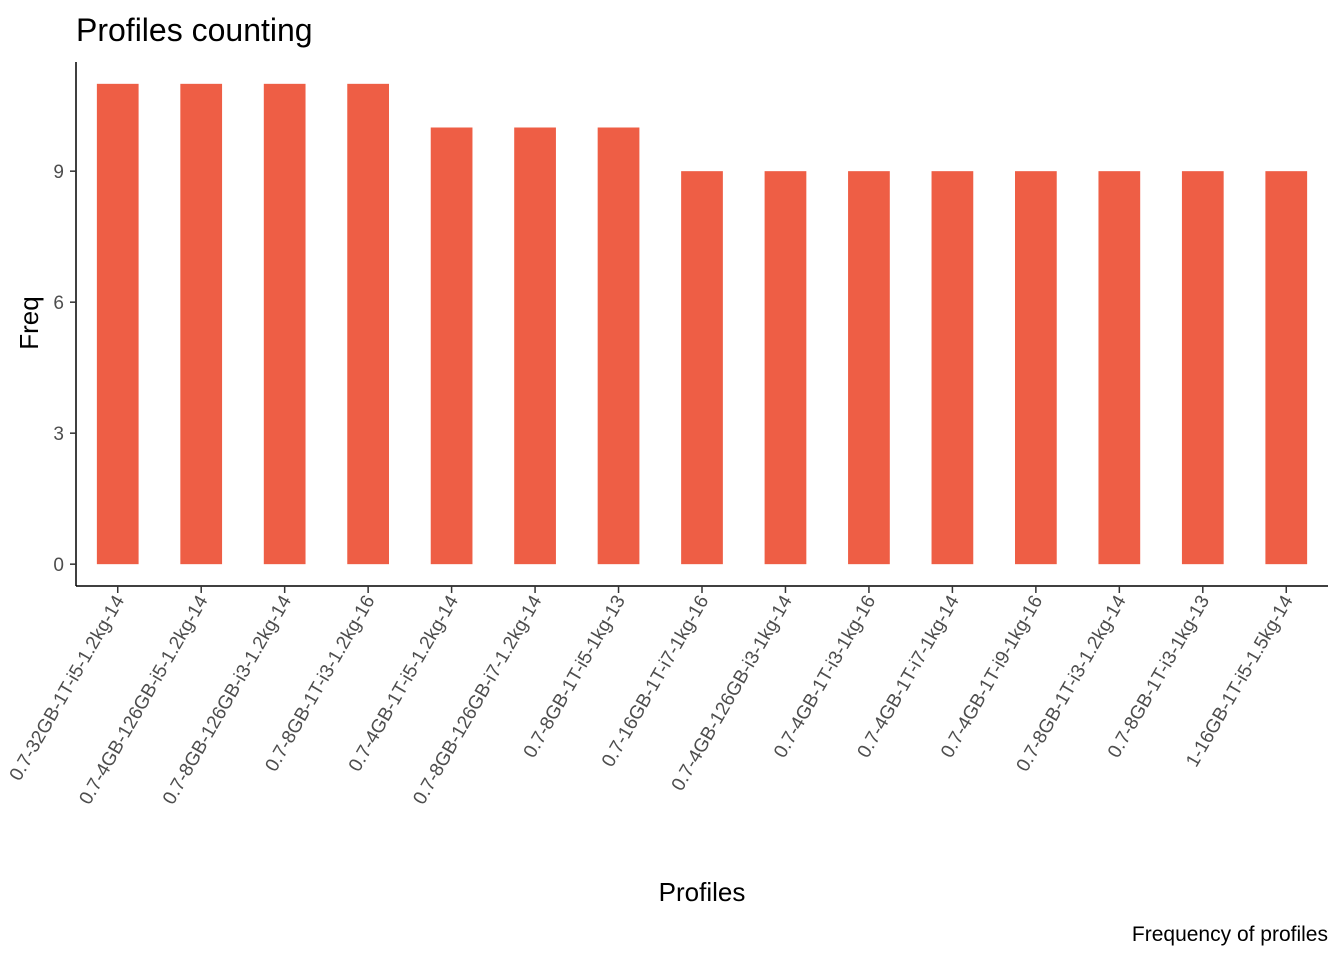 Image resolution: width=1344 pixels, height=960 pixels. Describe the element at coordinates (1230, 934) in the screenshot. I see `chart-caption: Frequency of profiles` at that location.